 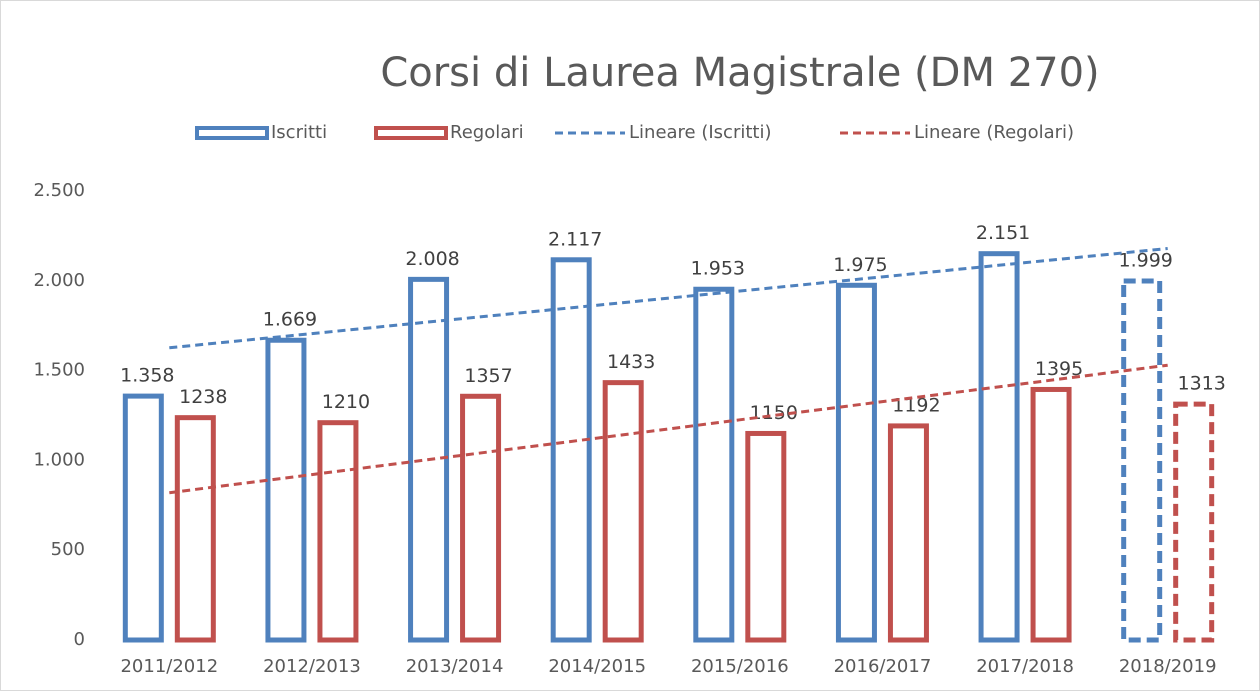 What do you see at coordinates (488, 376) in the screenshot?
I see `data-label: 1357` at bounding box center [488, 376].